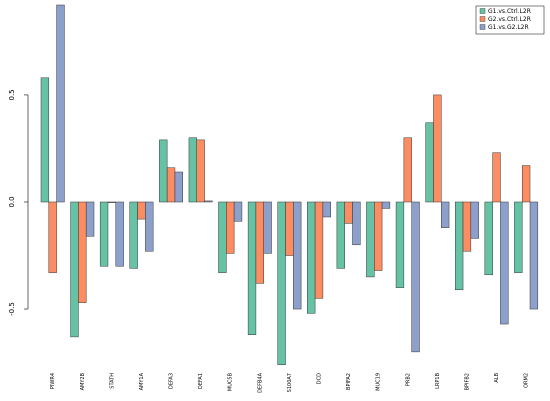  I want to click on legend-box, so click(510, 20).